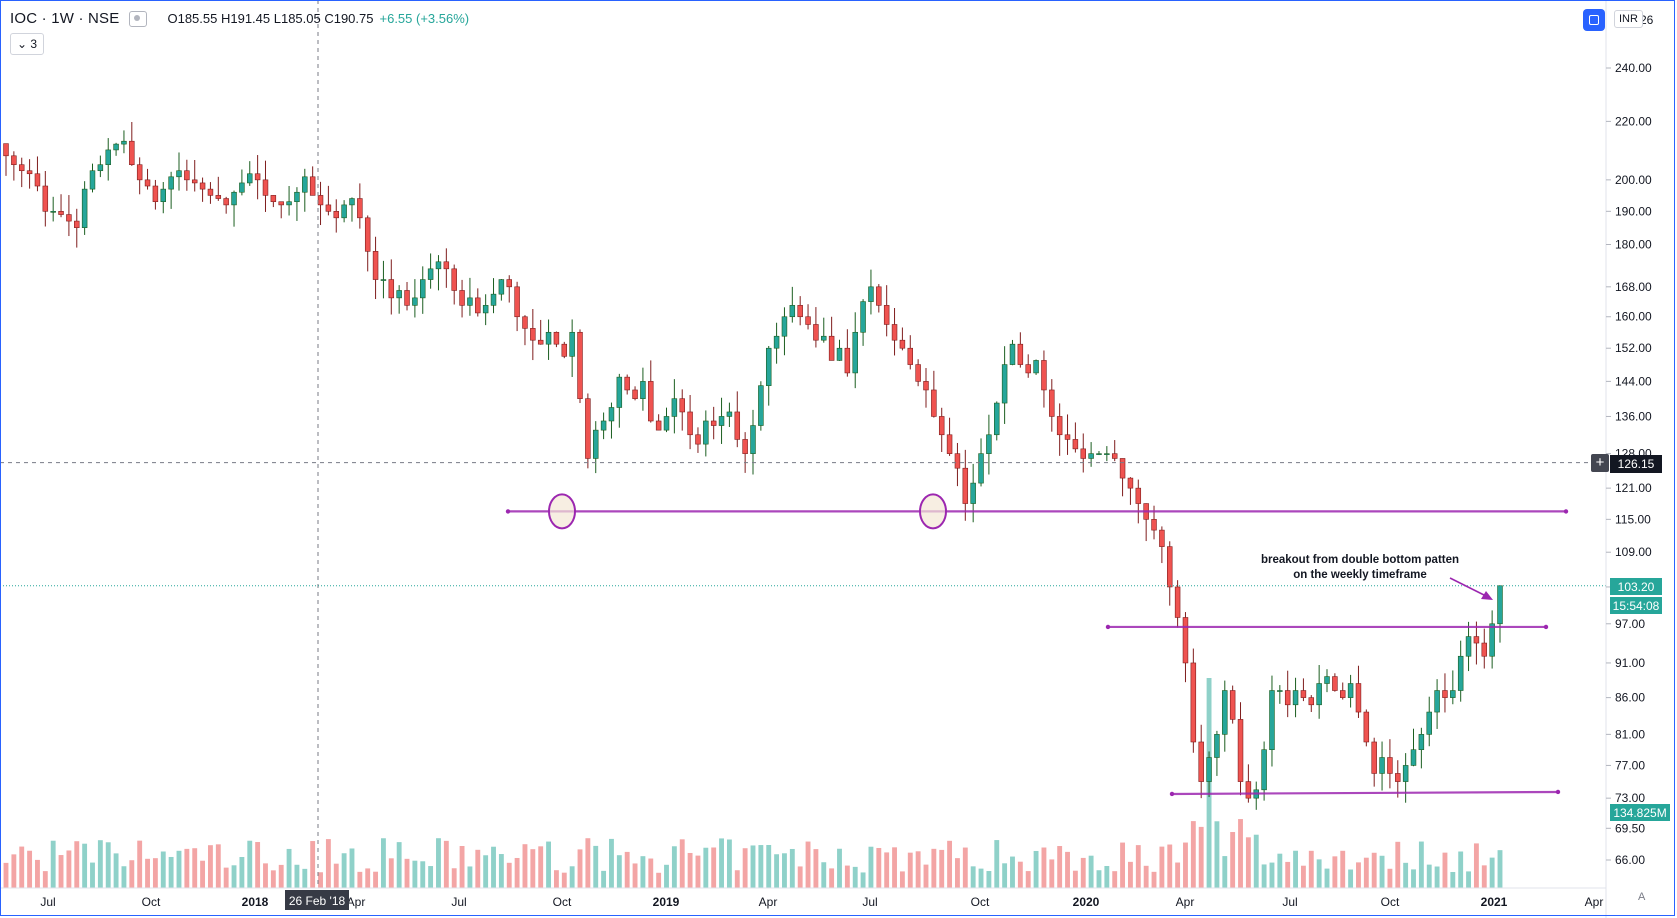 The width and height of the screenshot is (1677, 918). I want to click on indicators-collapse-button: ⌄ 3, so click(27, 44).